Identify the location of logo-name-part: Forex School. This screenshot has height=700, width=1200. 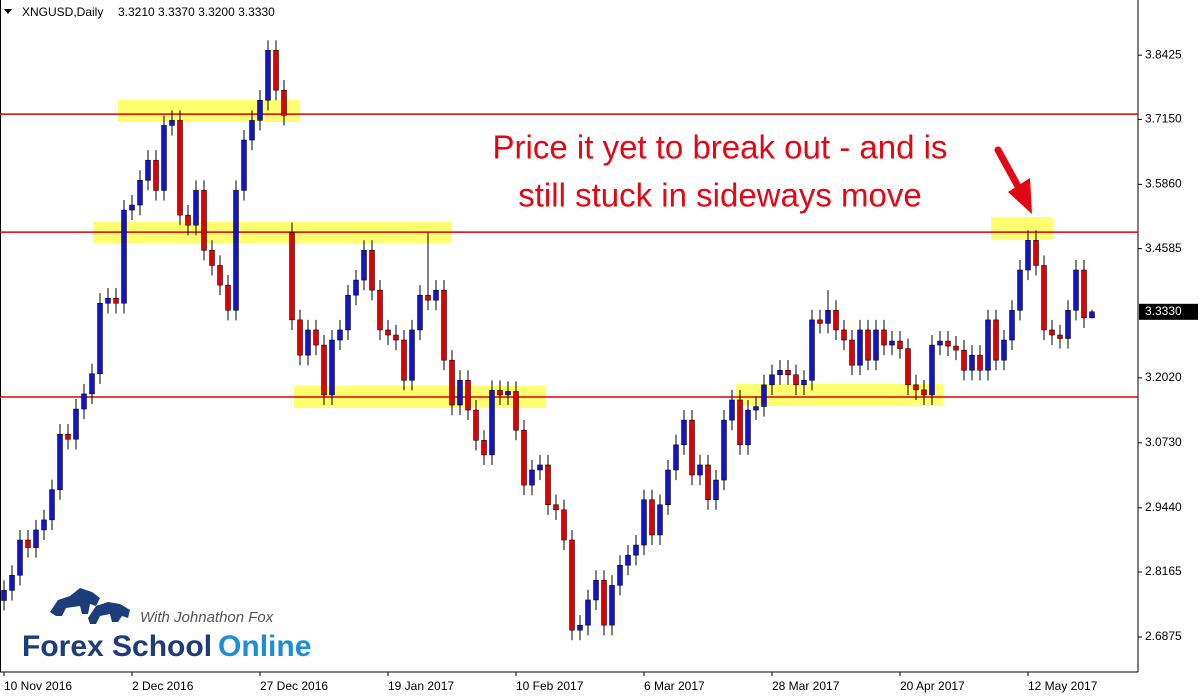
(117, 646).